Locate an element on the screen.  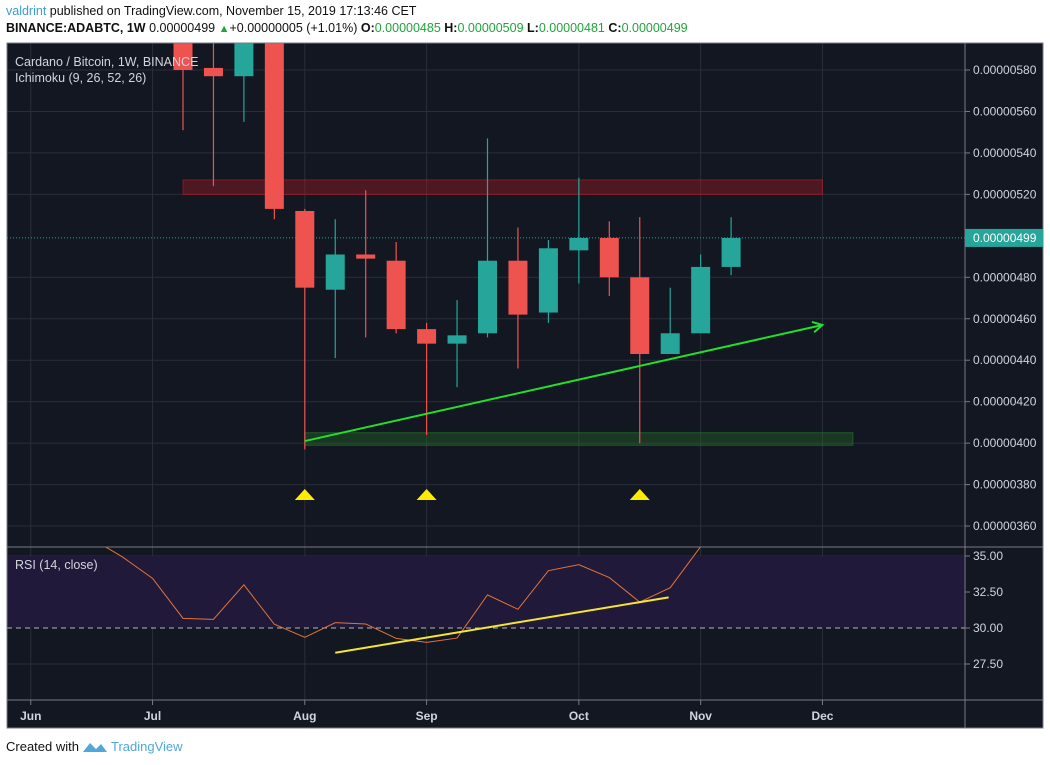
price-tick-label: 0.00000520 is located at coordinates (1005, 194).